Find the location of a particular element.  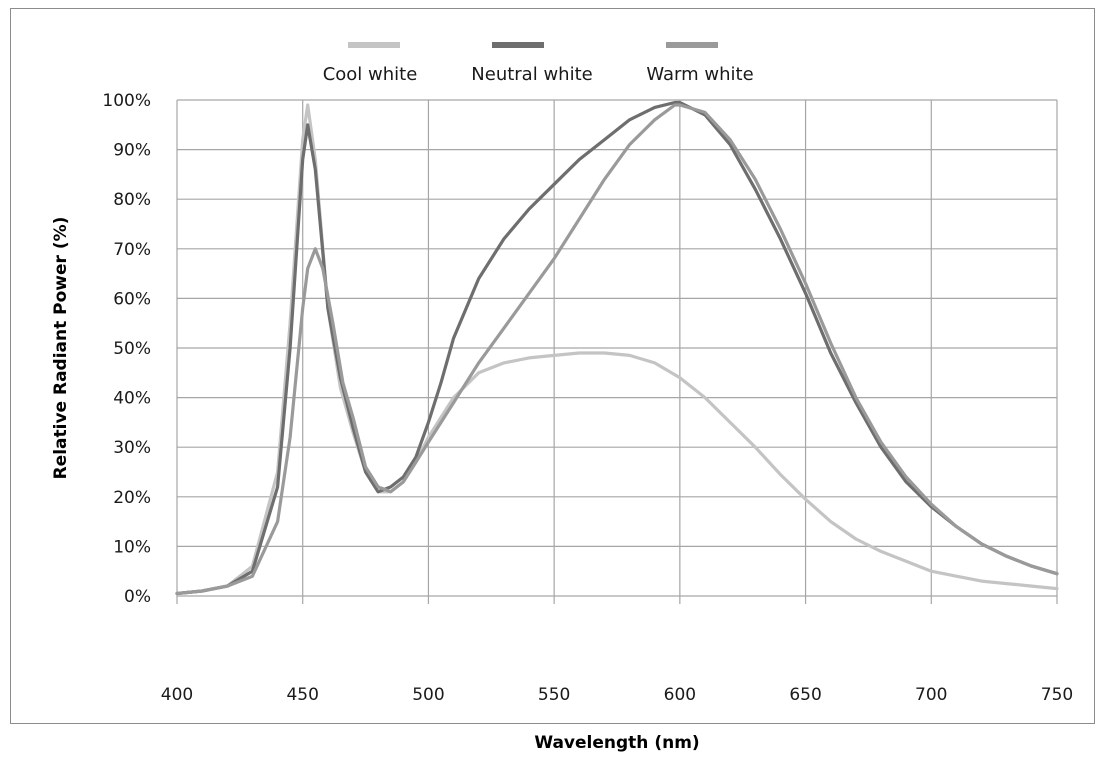

y-tick-label: 60% is located at coordinates (132, 299).